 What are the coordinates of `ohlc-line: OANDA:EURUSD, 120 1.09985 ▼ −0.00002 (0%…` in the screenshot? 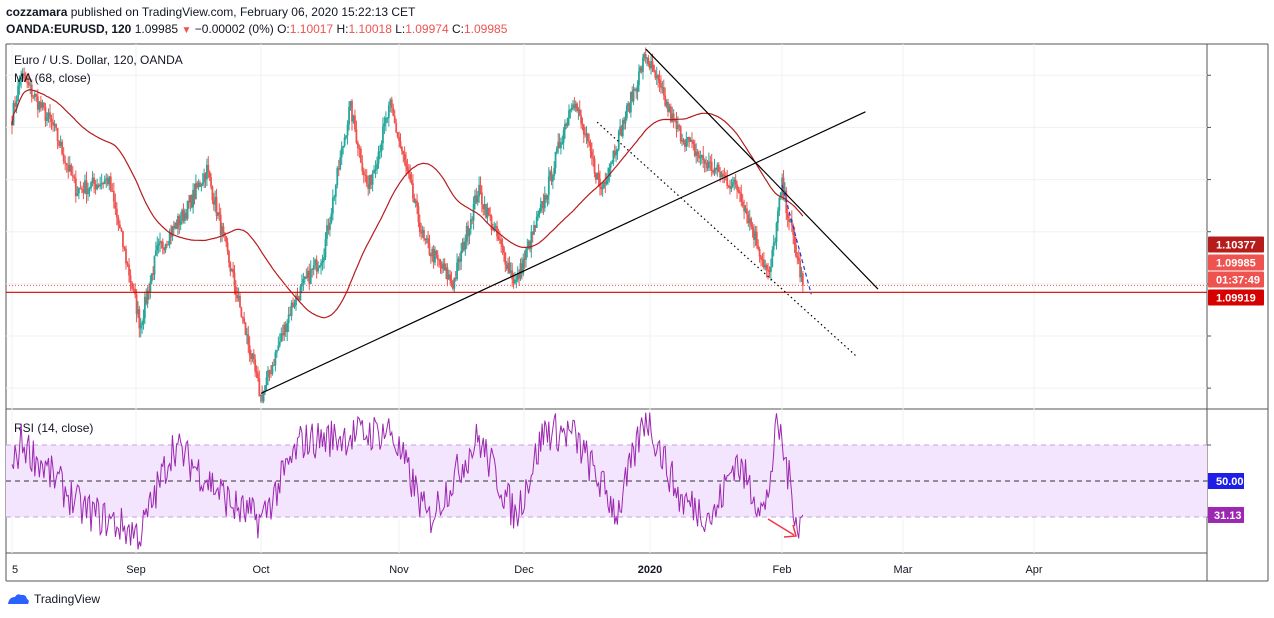 It's located at (256, 29).